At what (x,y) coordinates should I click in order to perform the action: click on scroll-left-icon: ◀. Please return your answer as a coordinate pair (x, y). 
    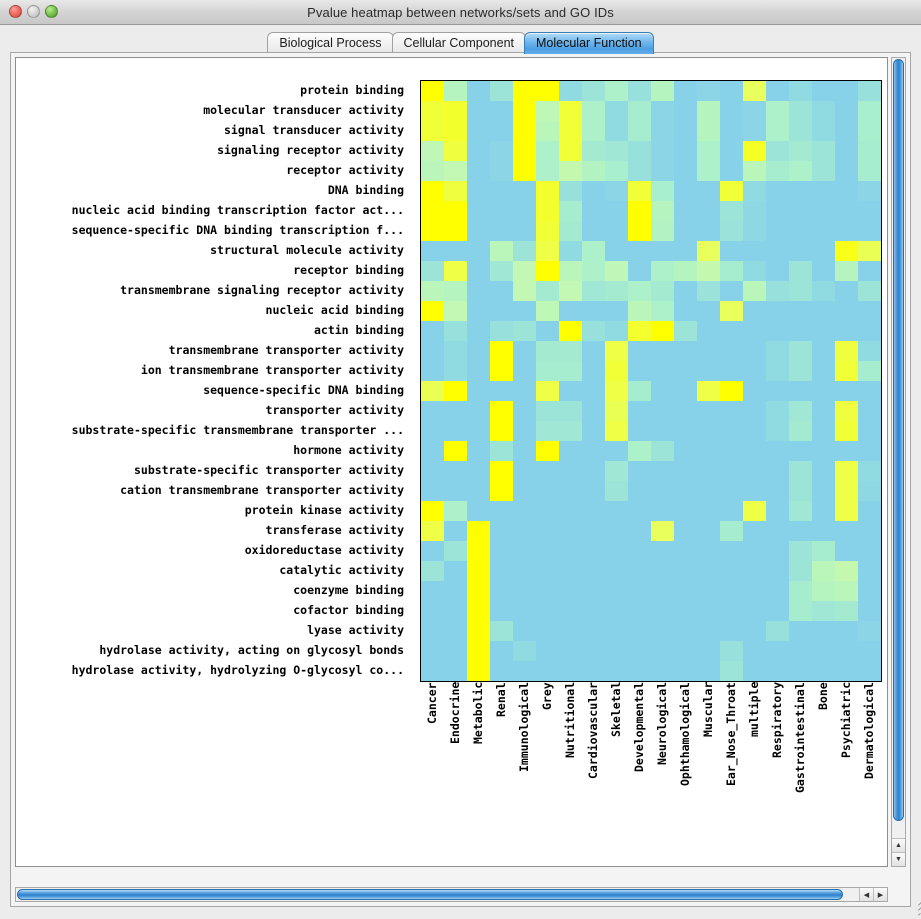
    Looking at the image, I should click on (866, 894).